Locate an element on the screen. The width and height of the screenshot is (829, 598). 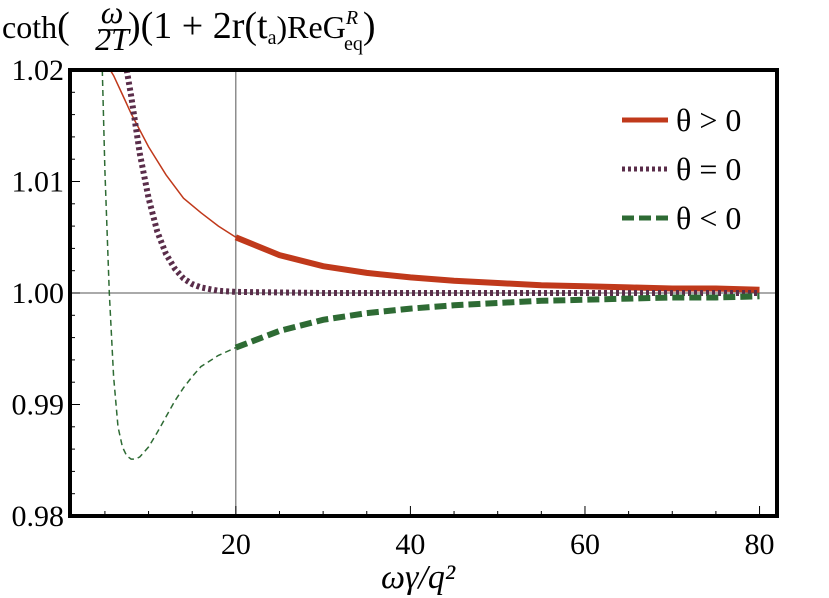
x-tick-label: 60 is located at coordinates (585, 544).